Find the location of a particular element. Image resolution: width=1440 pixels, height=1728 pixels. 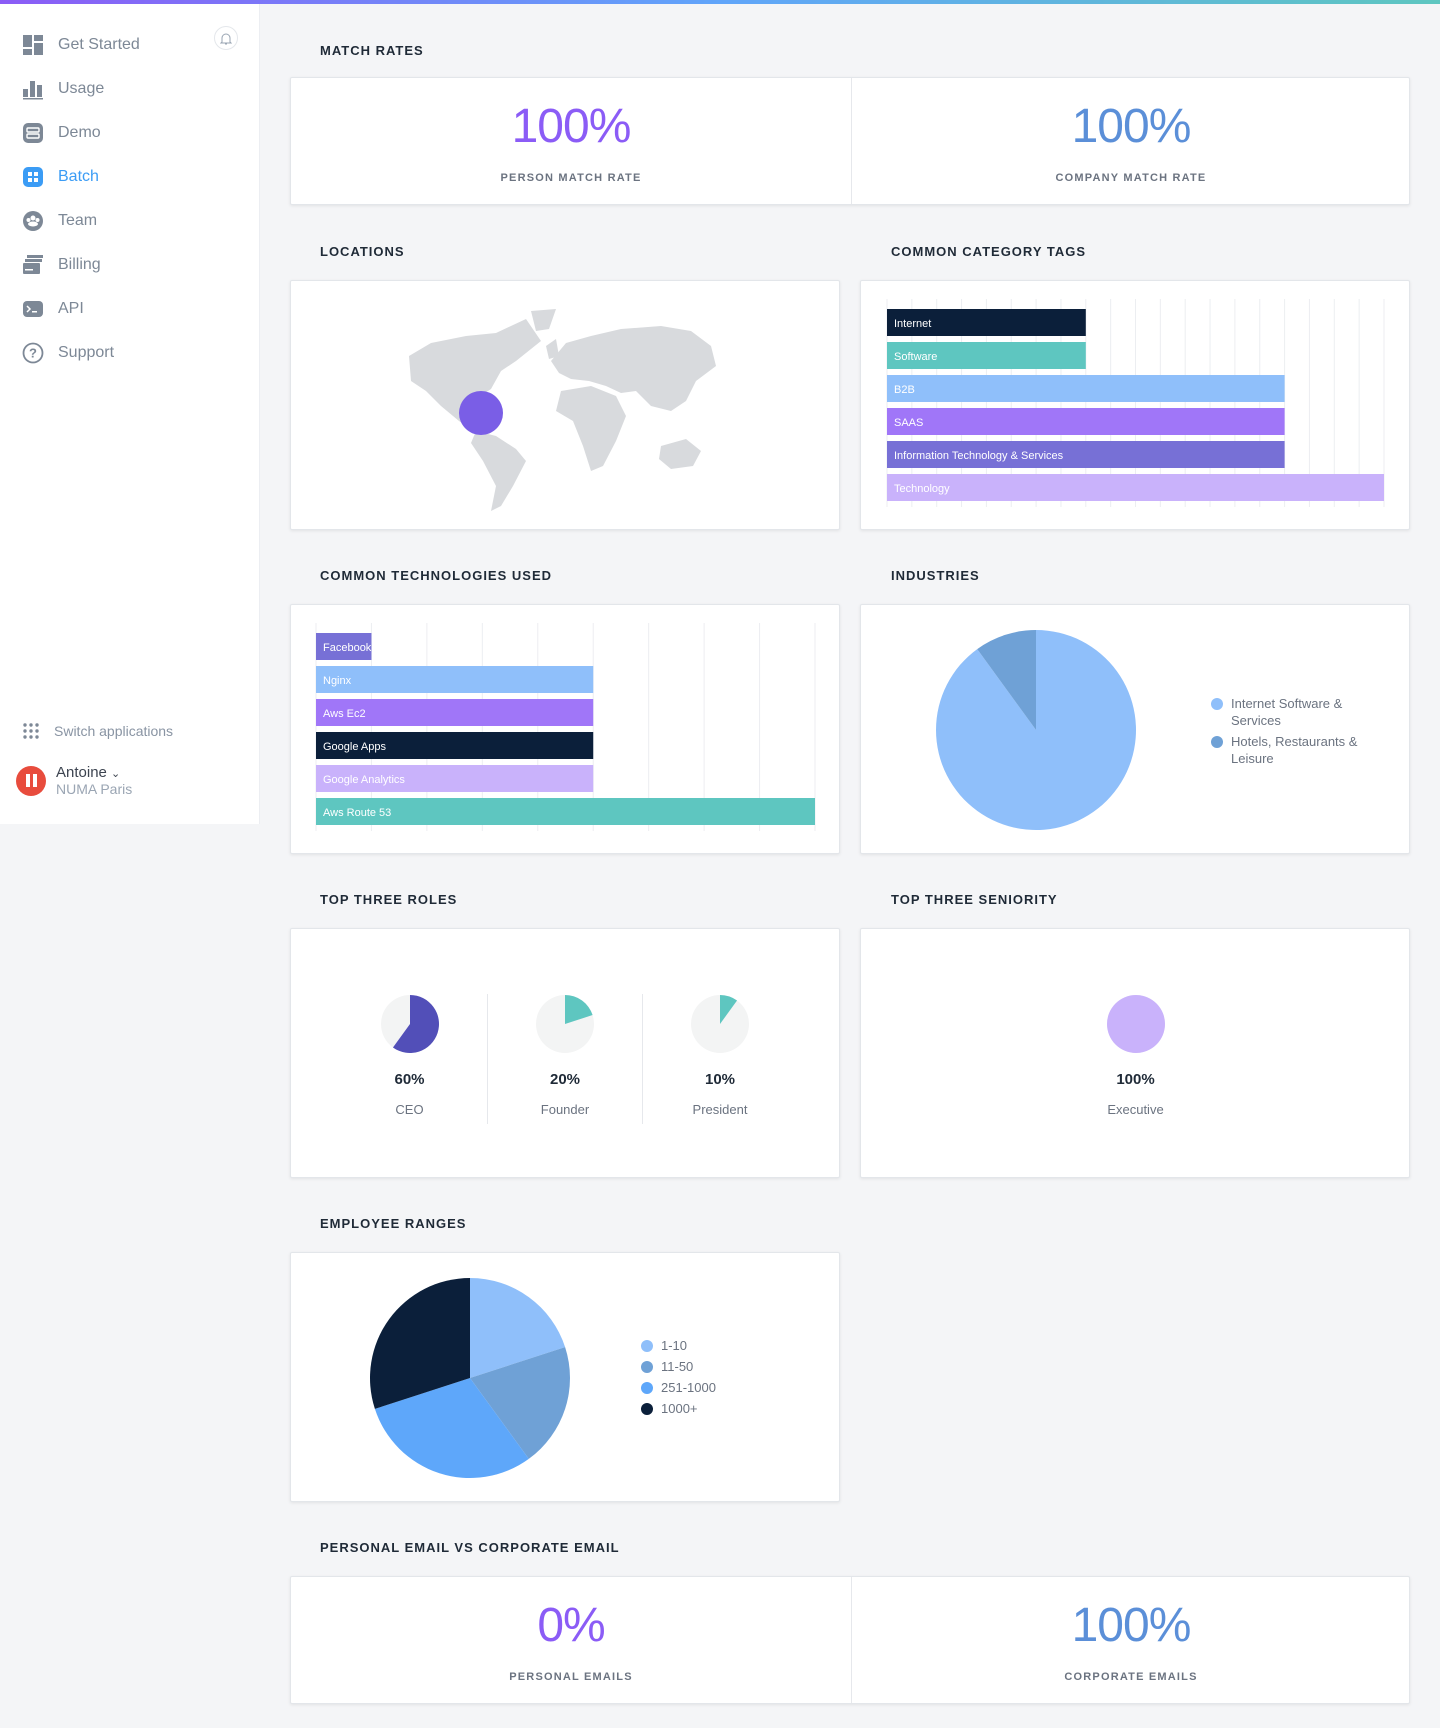

sidebar-item-team: Team is located at coordinates (59, 221).